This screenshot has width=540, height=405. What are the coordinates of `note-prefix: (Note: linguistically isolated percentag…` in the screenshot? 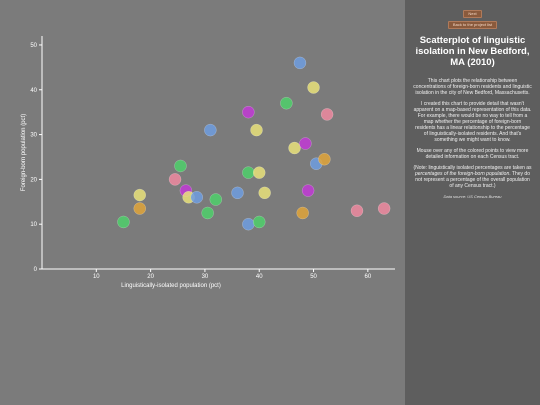 It's located at (472, 168).